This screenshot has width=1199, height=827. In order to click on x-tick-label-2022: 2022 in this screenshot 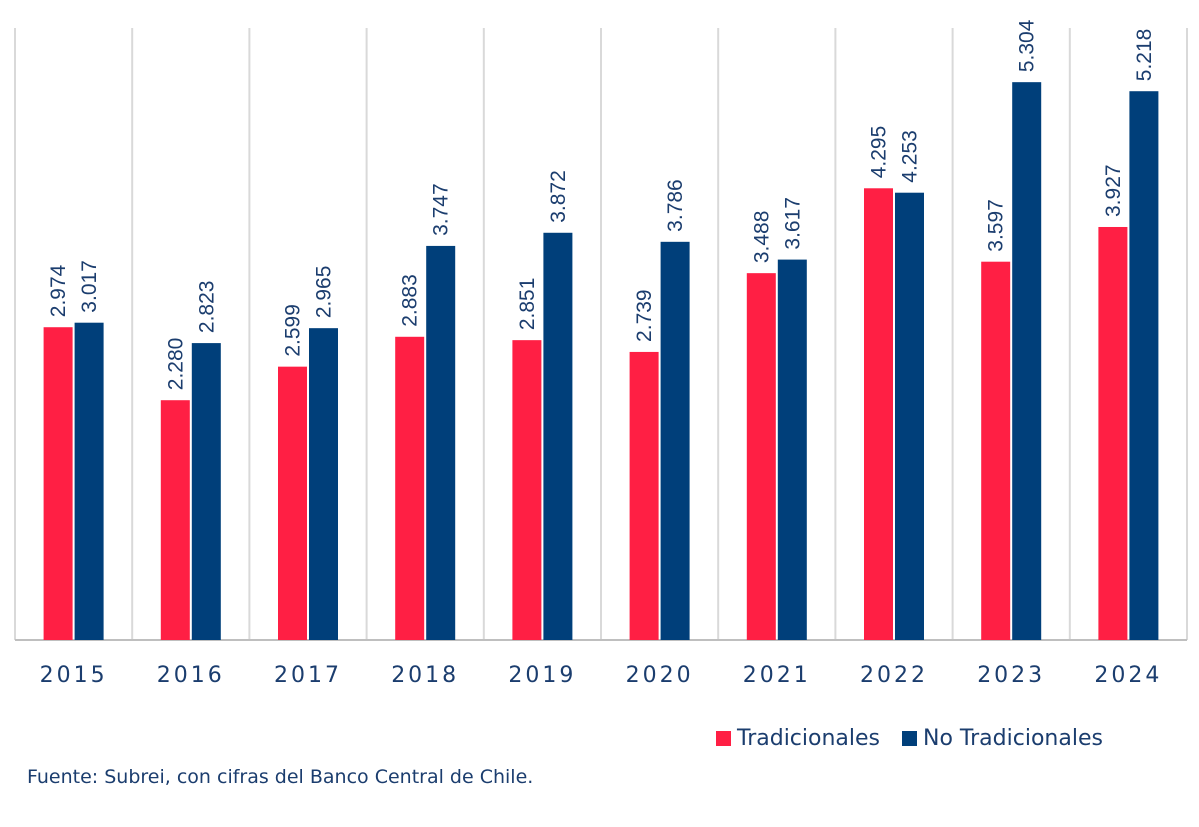, I will do `click(894, 675)`.